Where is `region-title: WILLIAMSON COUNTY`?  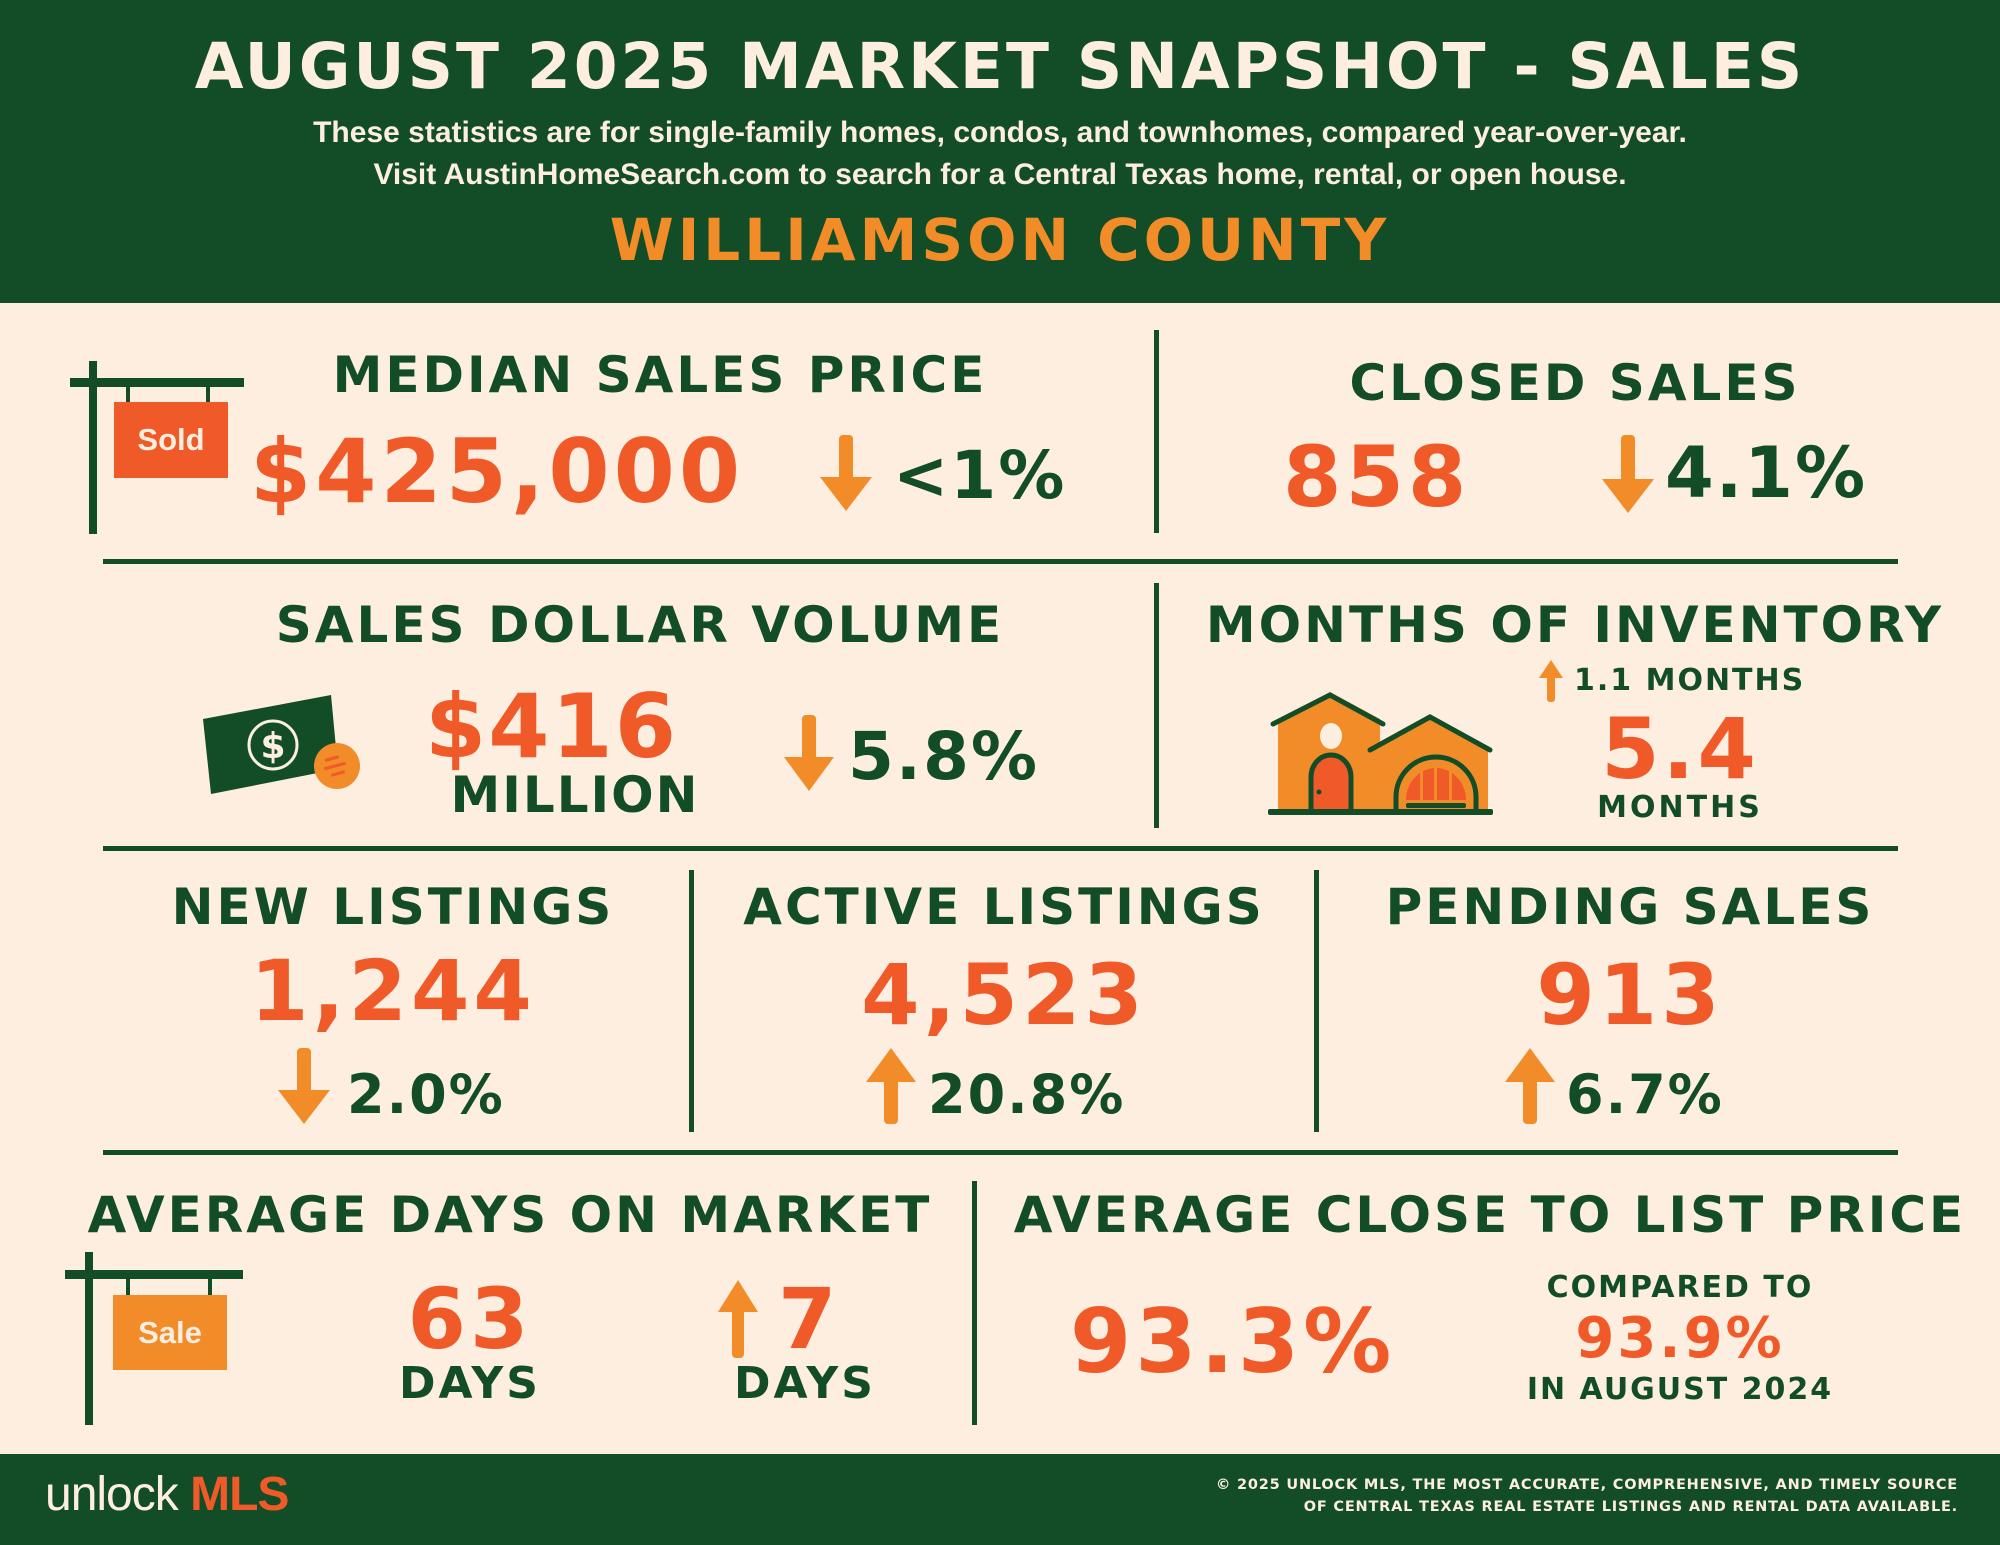
region-title: WILLIAMSON COUNTY is located at coordinates (1000, 240).